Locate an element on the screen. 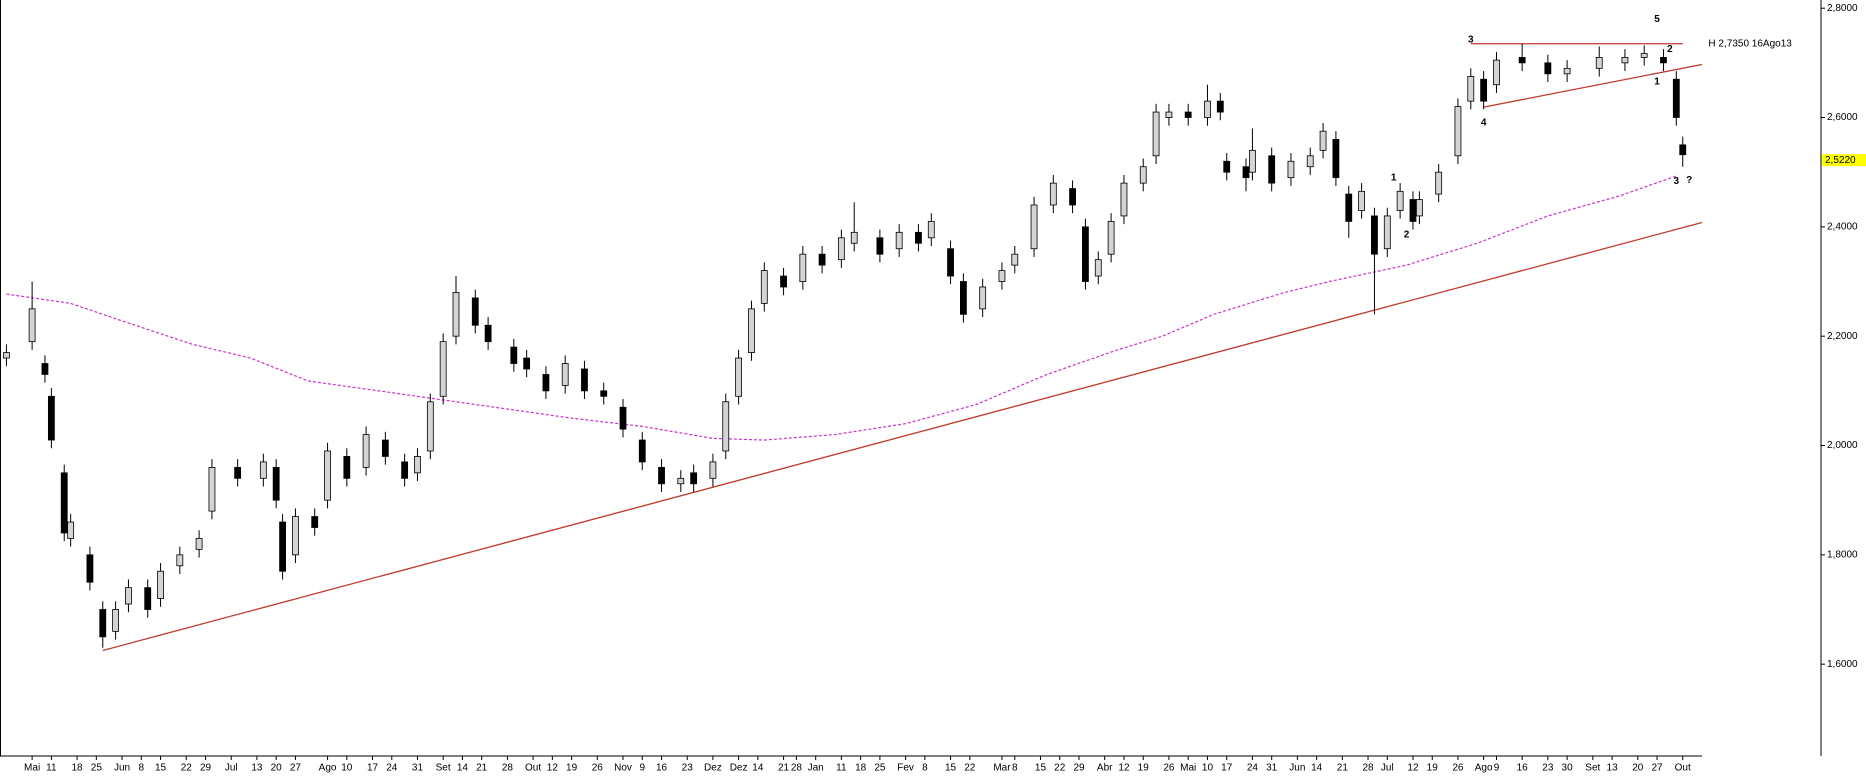  x-tick-label: 11 is located at coordinates (51, 768).